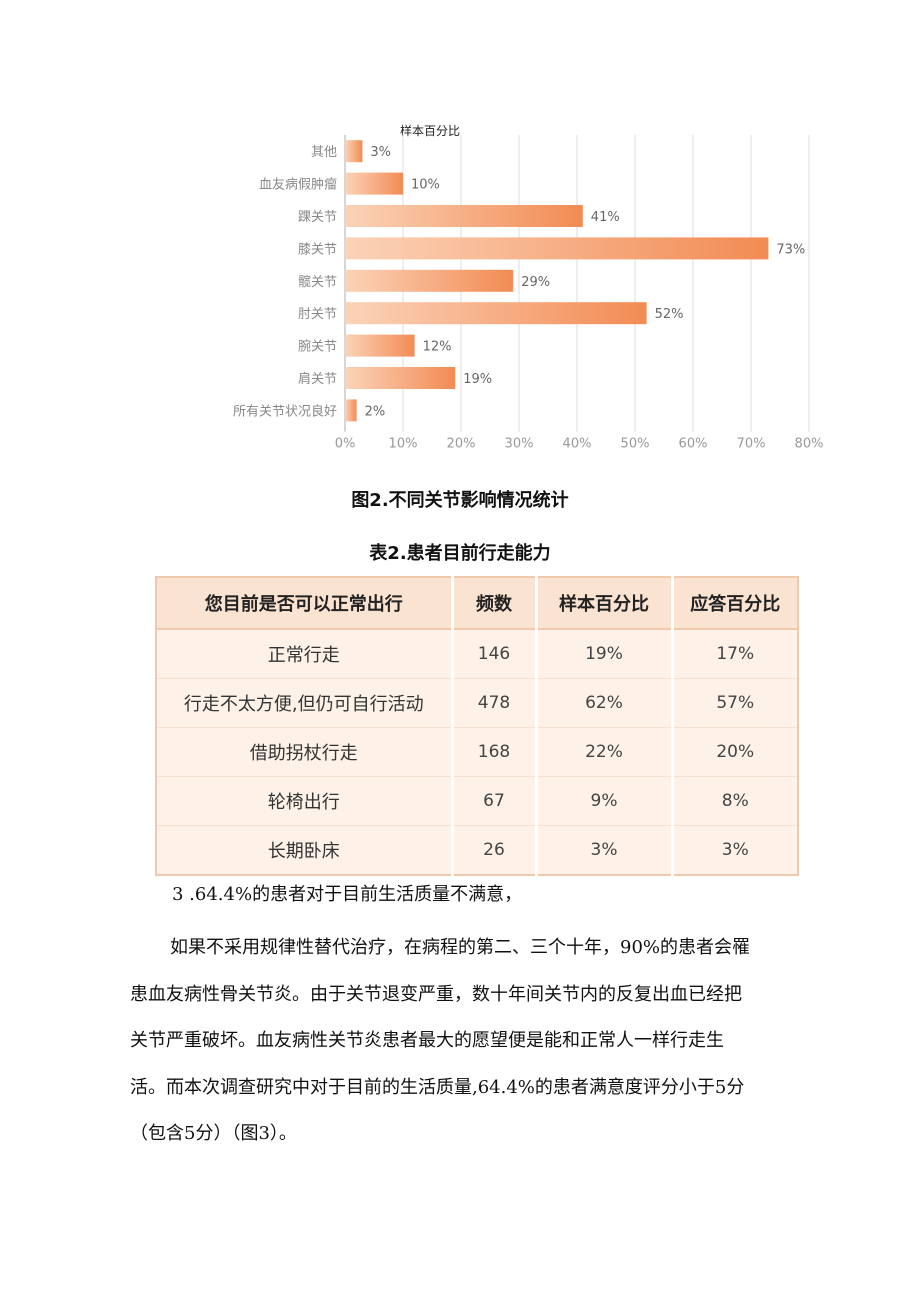 The height and width of the screenshot is (1301, 920). I want to click on bar-value-label: 19%, so click(477, 379).